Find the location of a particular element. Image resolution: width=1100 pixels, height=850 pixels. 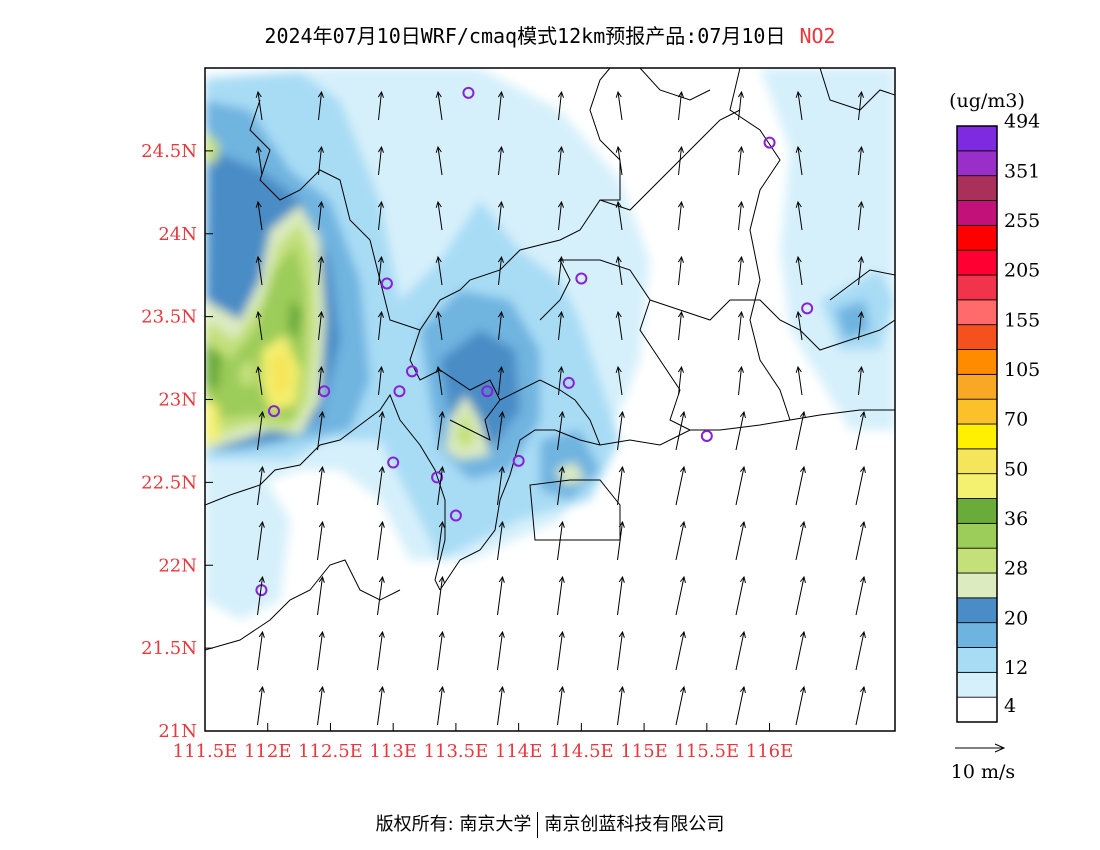

footer-left: 版权所有: 南京大学 is located at coordinates (453, 824).